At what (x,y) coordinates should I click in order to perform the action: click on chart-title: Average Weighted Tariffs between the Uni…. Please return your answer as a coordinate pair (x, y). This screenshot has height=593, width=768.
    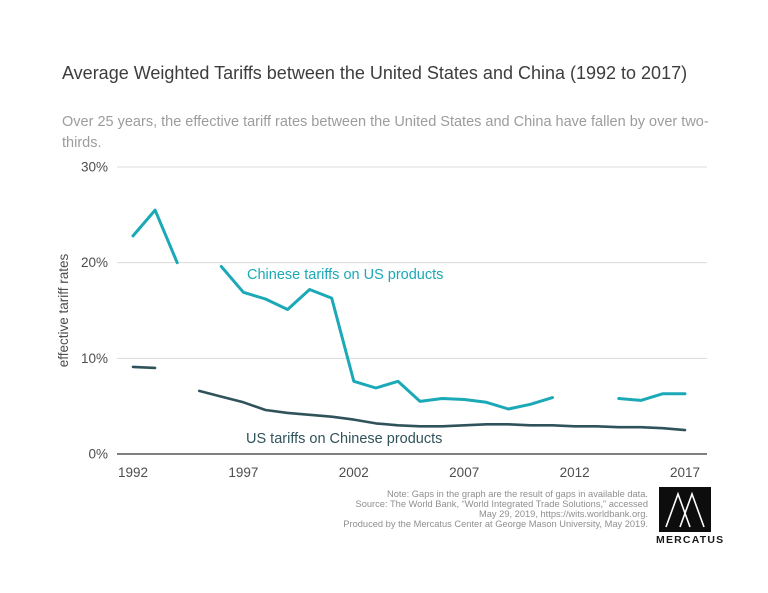
    Looking at the image, I should click on (375, 73).